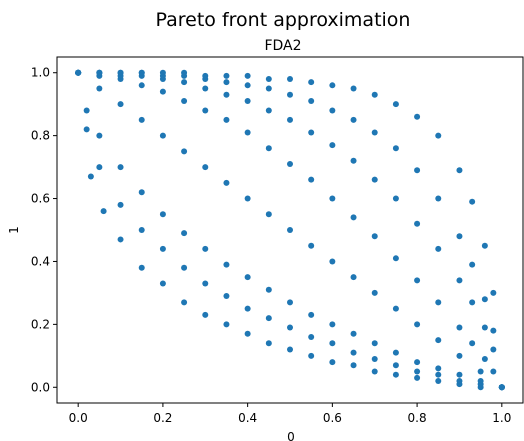 This screenshot has width=524, height=441. What do you see at coordinates (501, 418) in the screenshot?
I see `x-tick-label: 1.0` at bounding box center [501, 418].